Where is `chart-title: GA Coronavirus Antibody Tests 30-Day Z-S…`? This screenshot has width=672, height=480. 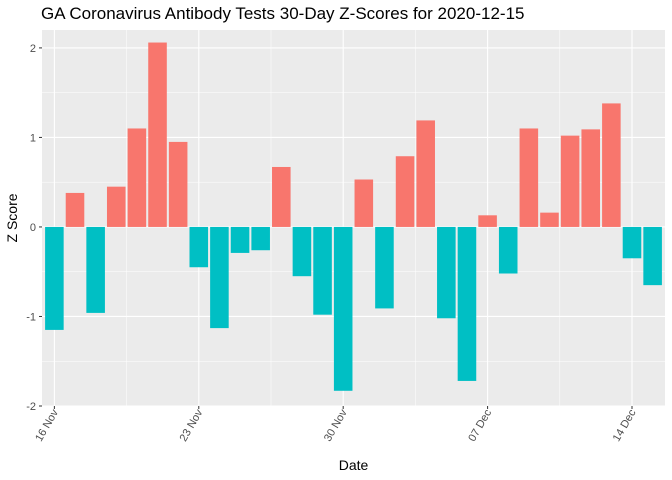
chart-title: GA Coronavirus Antibody Tests 30-Day Z-S… is located at coordinates (283, 13).